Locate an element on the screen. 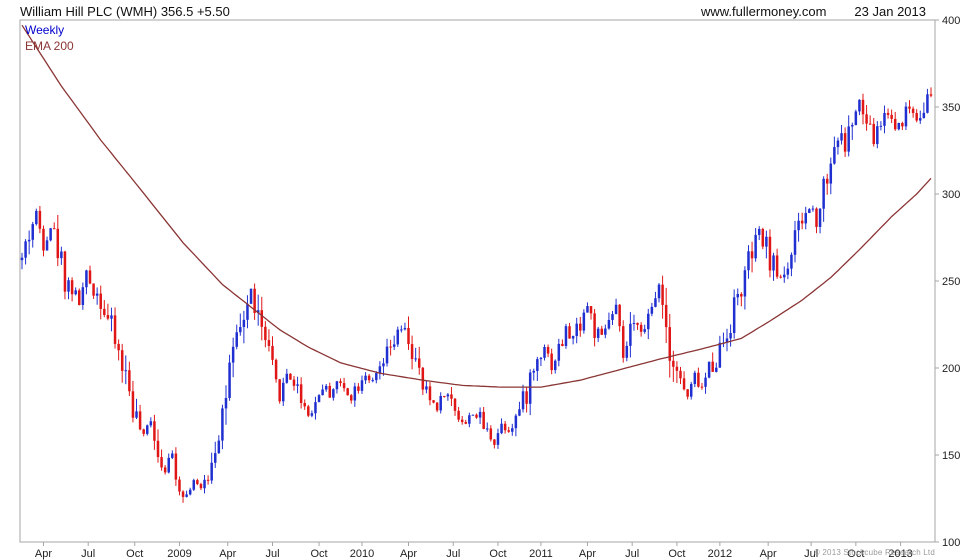  svg-text: 2009 is located at coordinates (179, 554).